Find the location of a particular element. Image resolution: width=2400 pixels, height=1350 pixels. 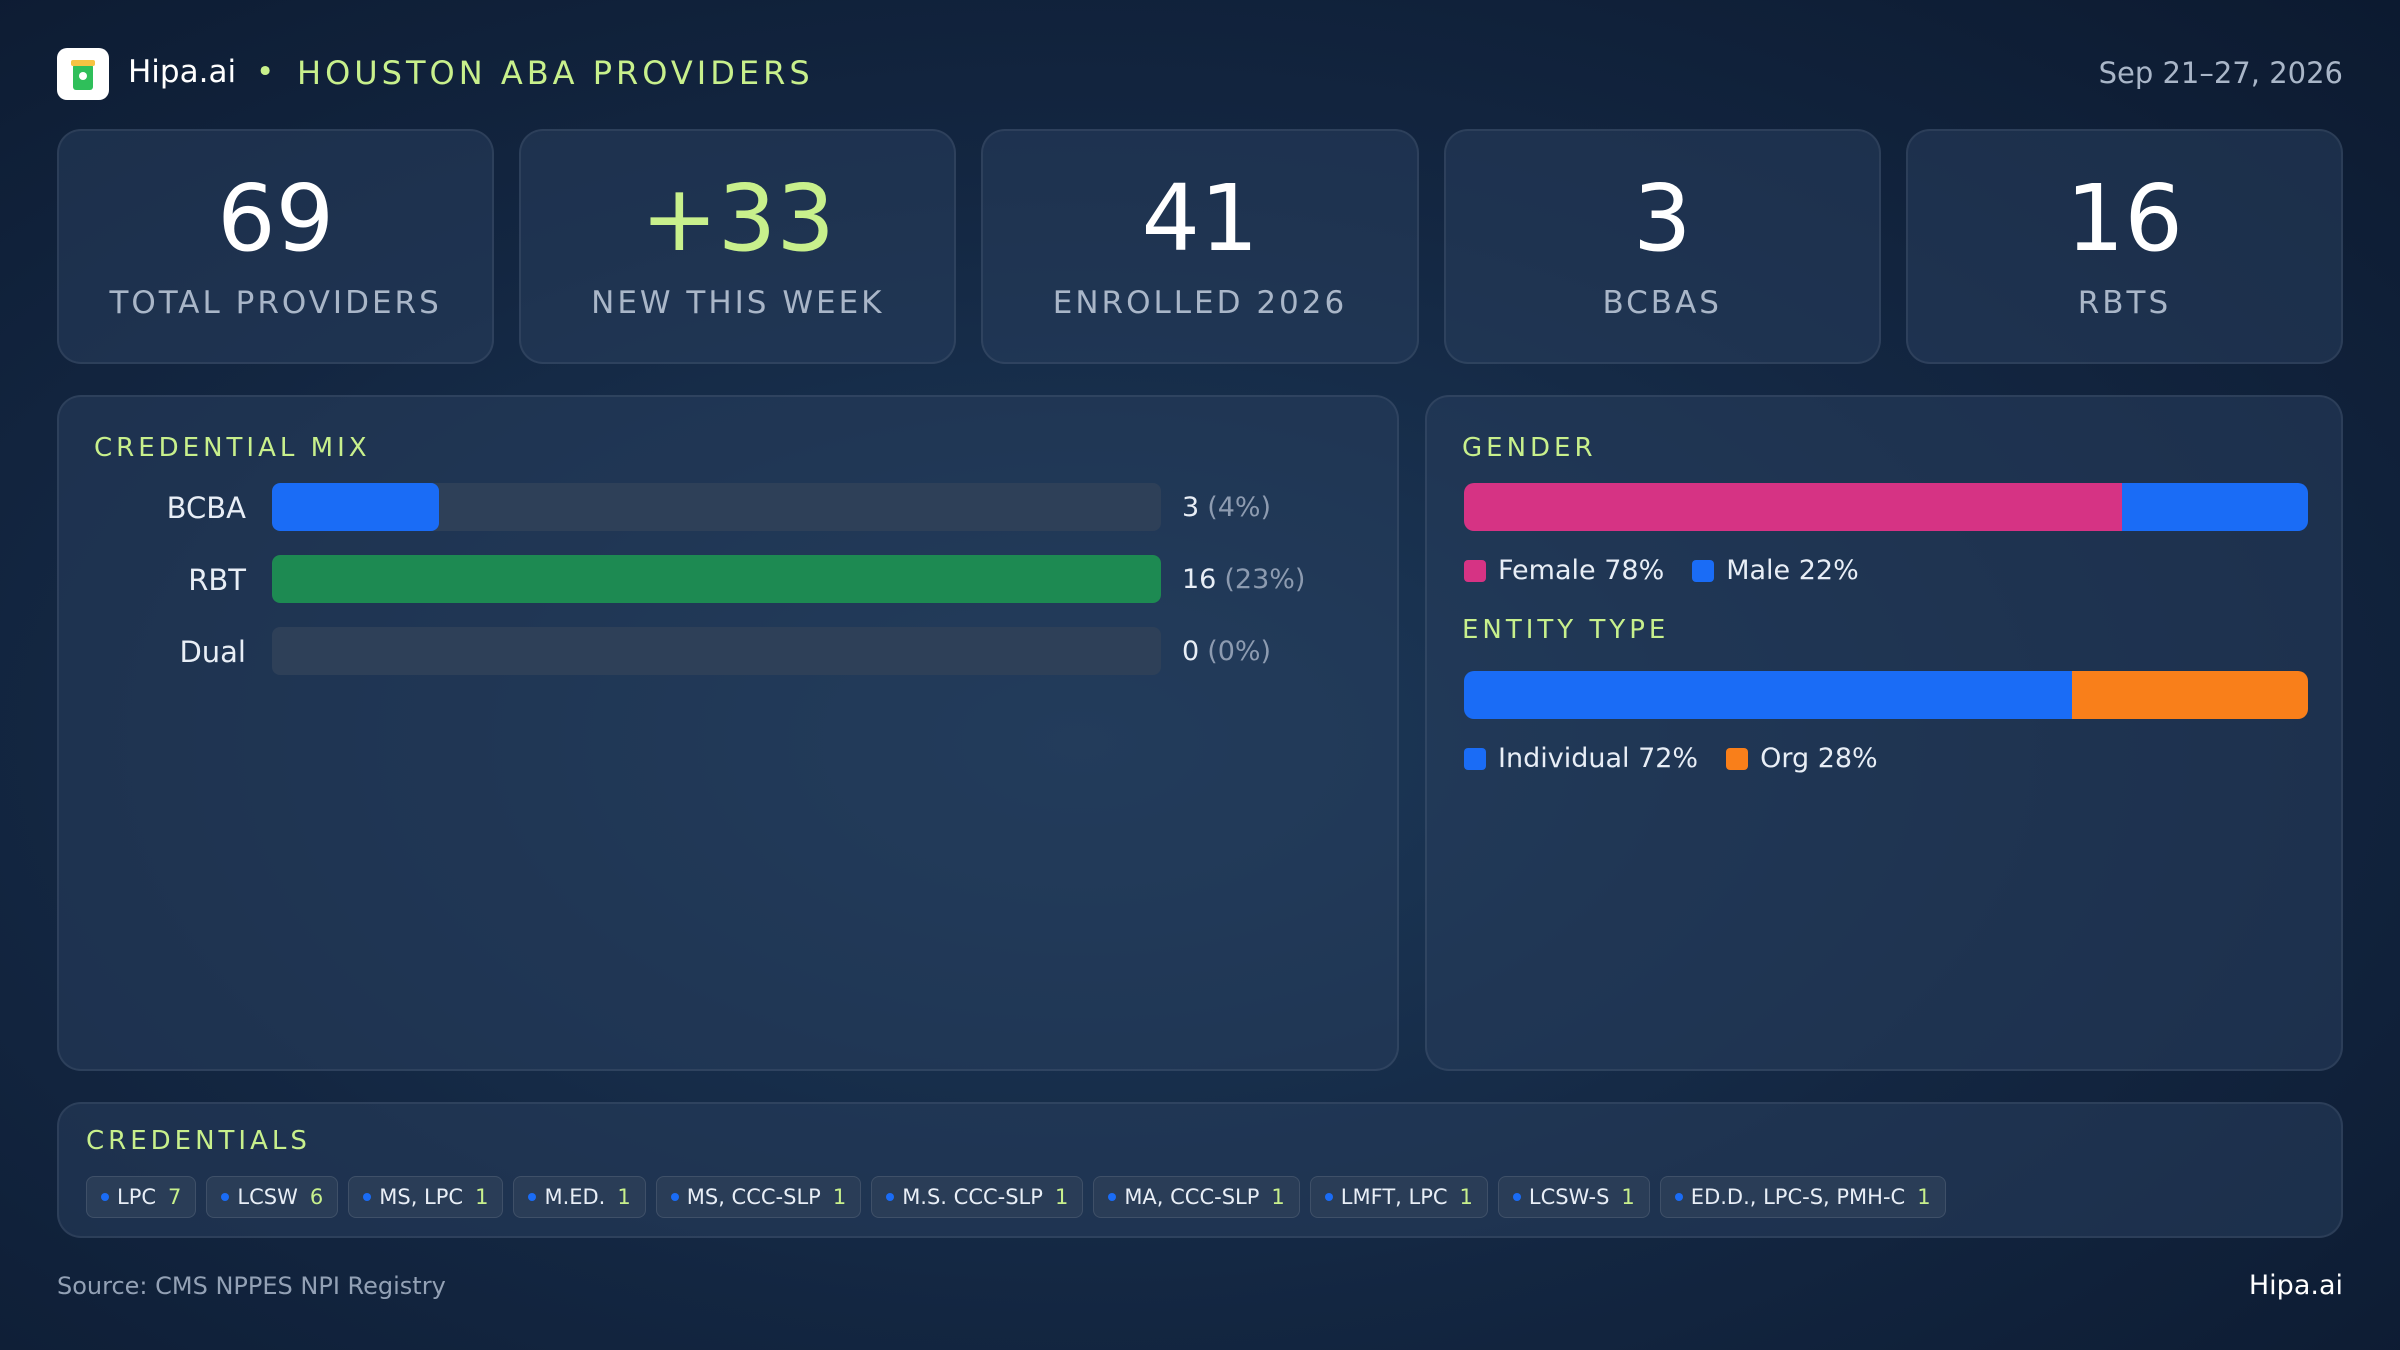

kpi-label: NEW THIS WEEK is located at coordinates (738, 302).